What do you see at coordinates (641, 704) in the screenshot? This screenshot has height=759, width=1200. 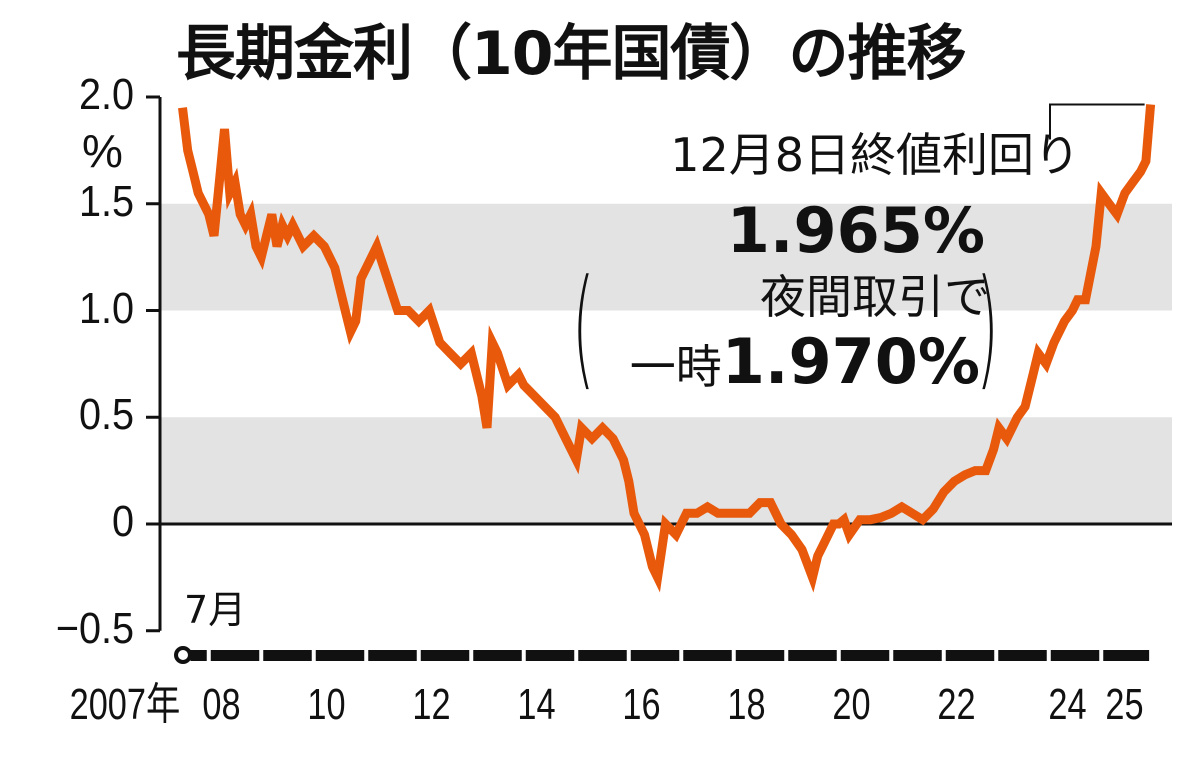 I see `x-tick-label: 16` at bounding box center [641, 704].